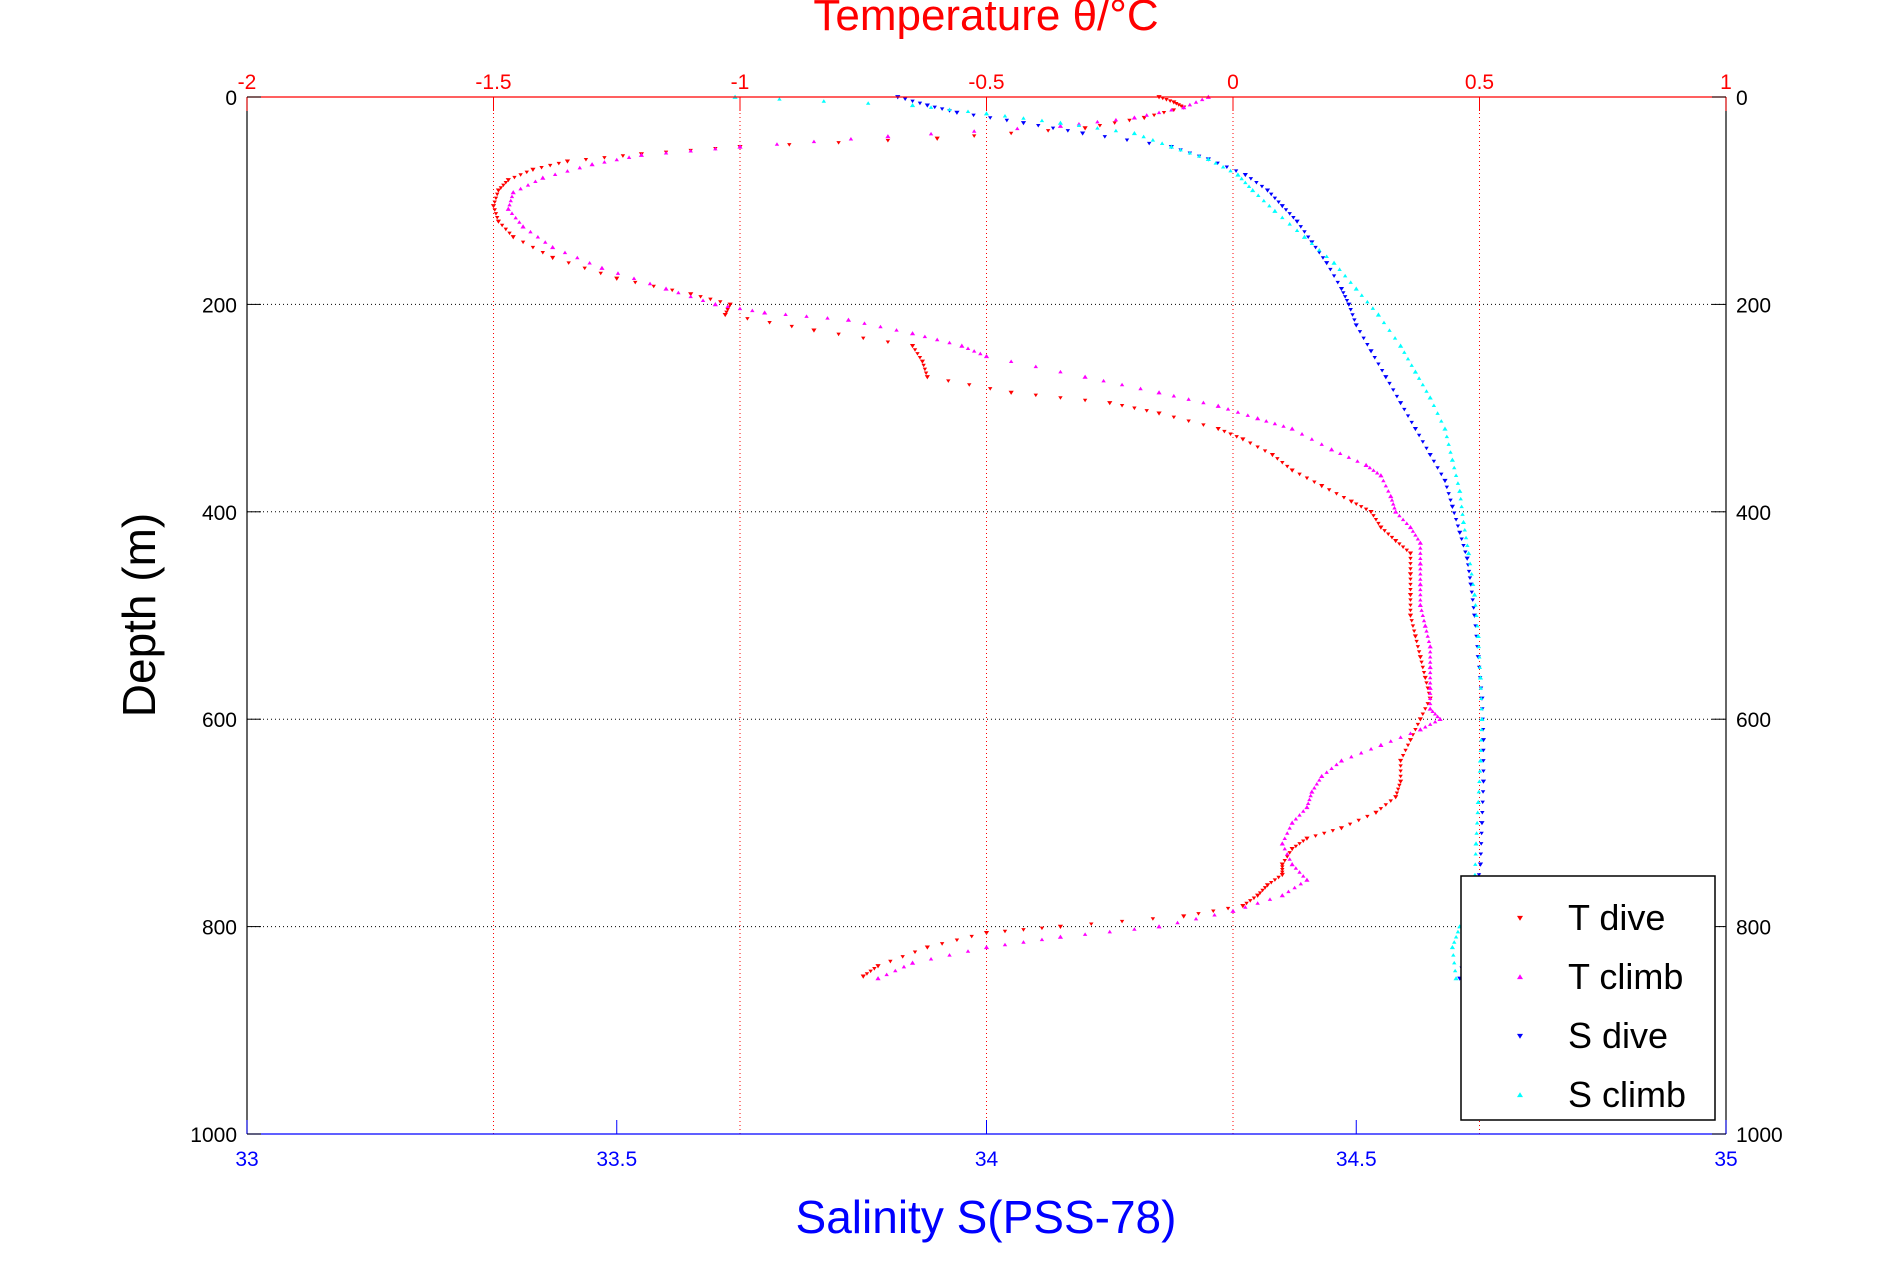 The width and height of the screenshot is (1891, 1262). Describe the element at coordinates (231, 98) in the screenshot. I see `depth-tick-label-left: 0` at that location.